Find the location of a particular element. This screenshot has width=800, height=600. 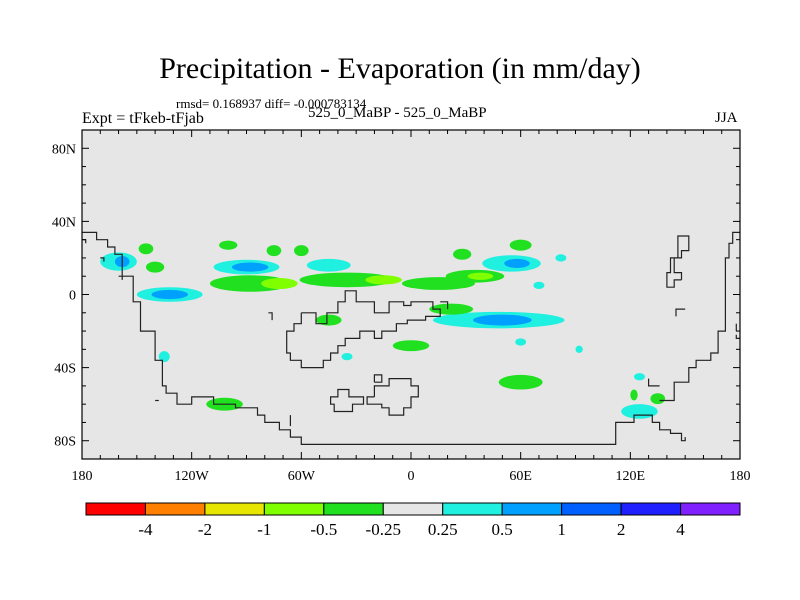

experiment-label: Expt = tFkeb-tFjab is located at coordinates (143, 118).